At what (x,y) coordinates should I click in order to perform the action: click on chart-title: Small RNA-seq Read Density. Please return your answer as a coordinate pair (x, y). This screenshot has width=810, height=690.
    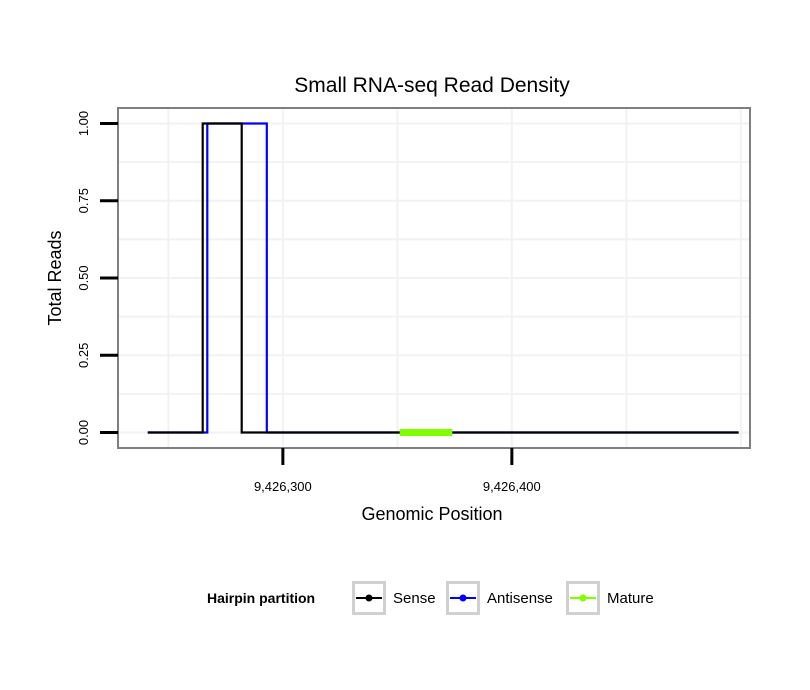
    Looking at the image, I should click on (432, 85).